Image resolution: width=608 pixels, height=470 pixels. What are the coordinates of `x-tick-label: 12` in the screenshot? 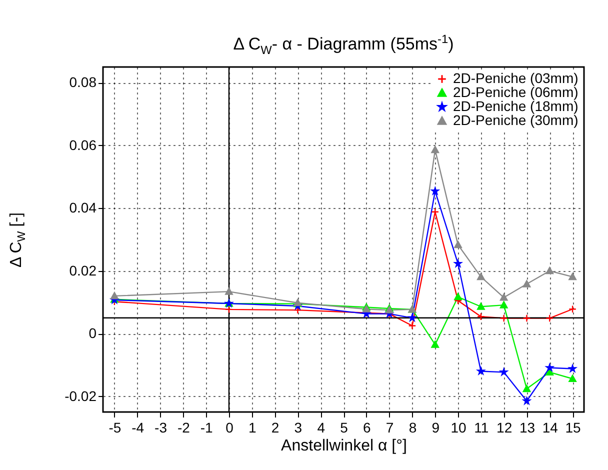 It's located at (504, 428).